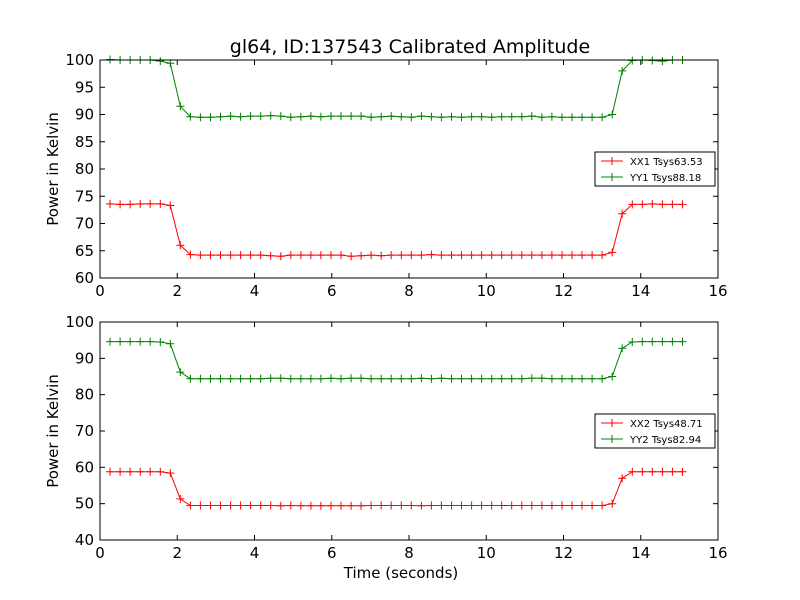 This screenshot has width=800, height=600. What do you see at coordinates (410, 47) in the screenshot?
I see `chart-title: gl64, ID:137543 Calibrated Amplitude` at bounding box center [410, 47].